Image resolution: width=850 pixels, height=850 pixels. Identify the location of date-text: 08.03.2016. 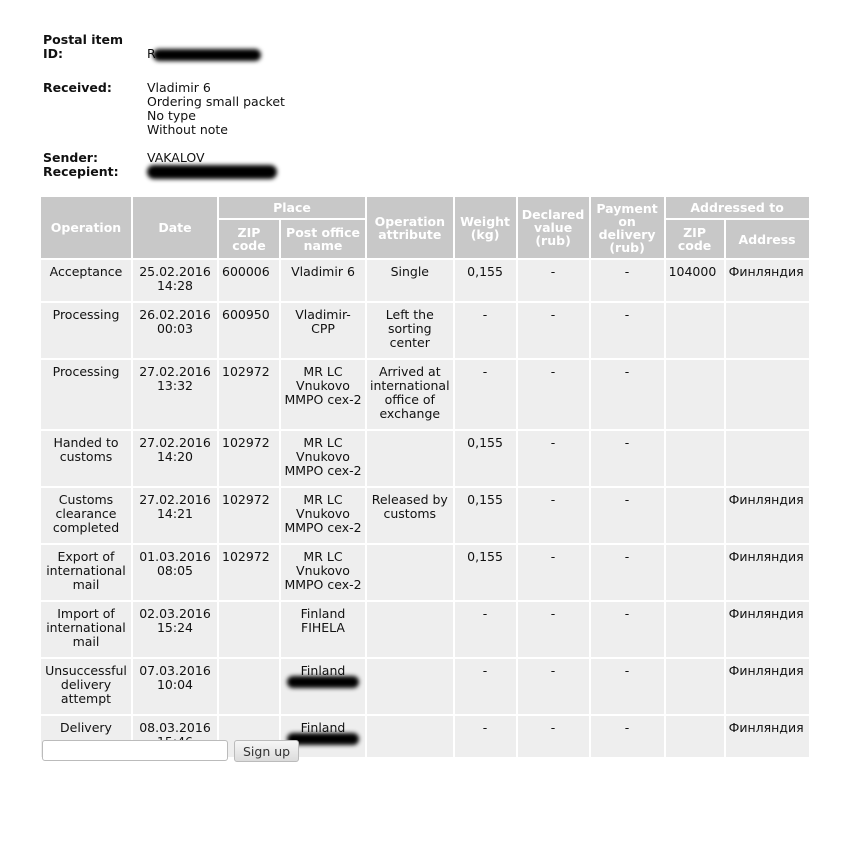
(175, 727).